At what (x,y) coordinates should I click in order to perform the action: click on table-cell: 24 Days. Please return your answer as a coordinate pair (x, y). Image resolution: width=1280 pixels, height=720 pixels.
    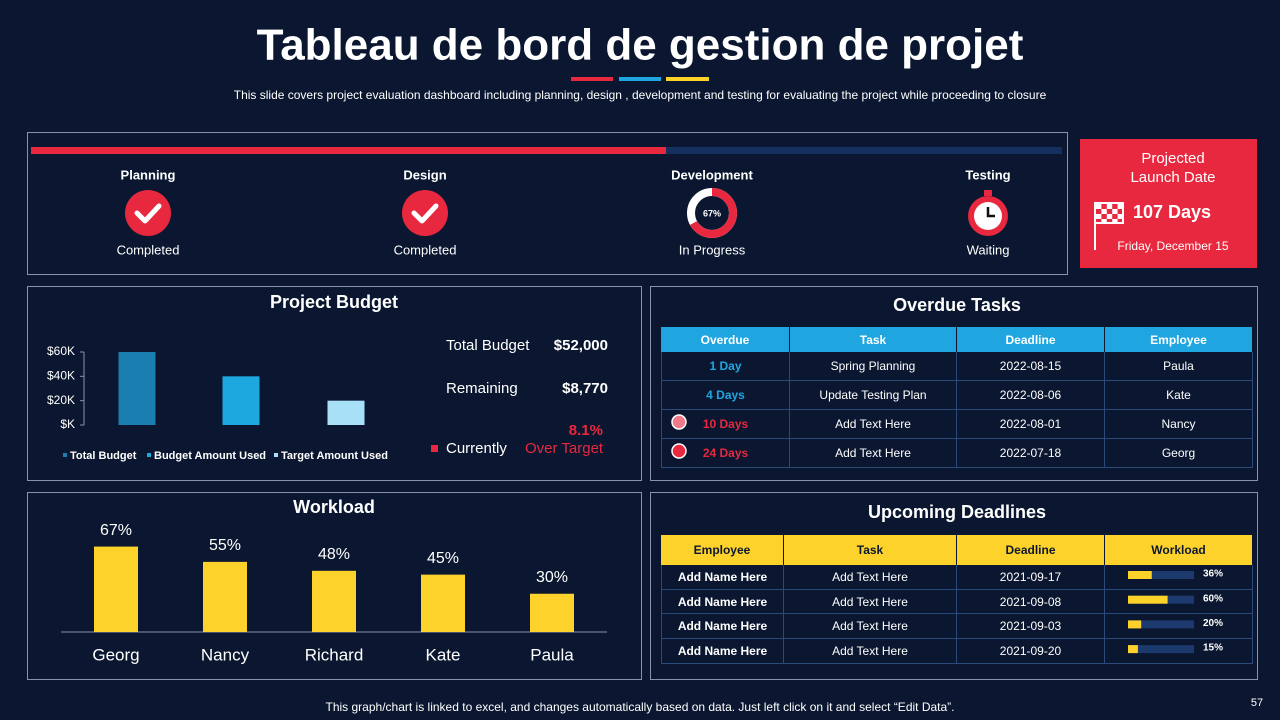
    Looking at the image, I should click on (725, 453).